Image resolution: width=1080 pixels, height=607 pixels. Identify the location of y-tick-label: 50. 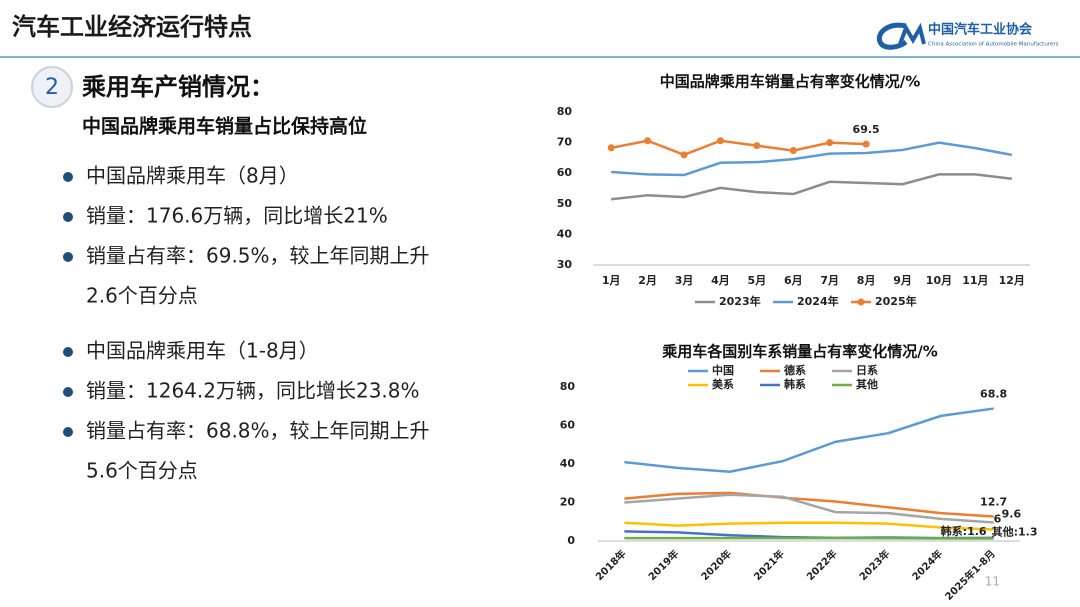
(565, 203).